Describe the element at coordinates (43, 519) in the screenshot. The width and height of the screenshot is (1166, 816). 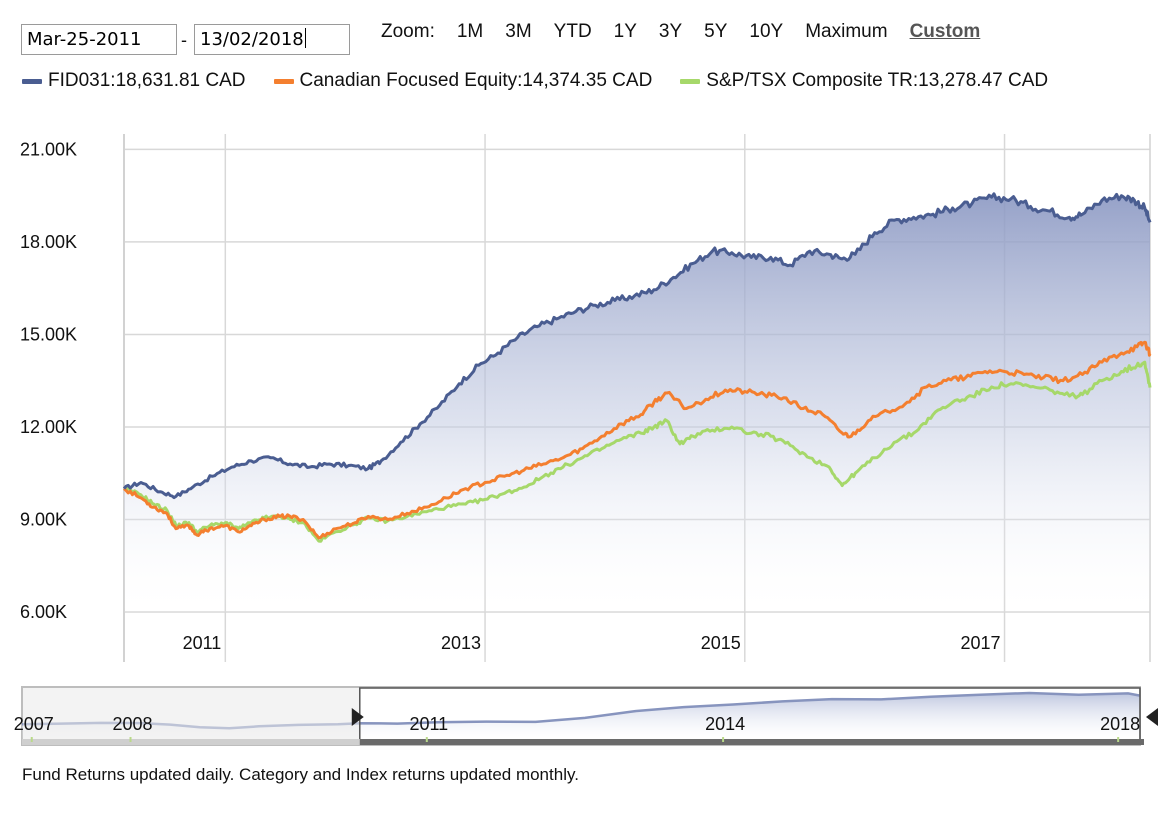
I see `y-tick-label-1: 9.00K` at that location.